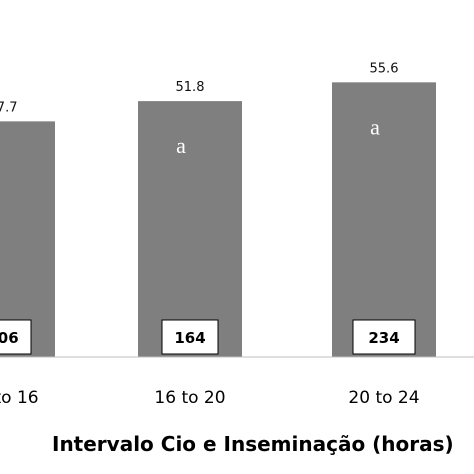 The height and width of the screenshot is (474, 474). I want to click on x-axis-title: Intervalo Cio e Inseminação (horas), so click(253, 444).